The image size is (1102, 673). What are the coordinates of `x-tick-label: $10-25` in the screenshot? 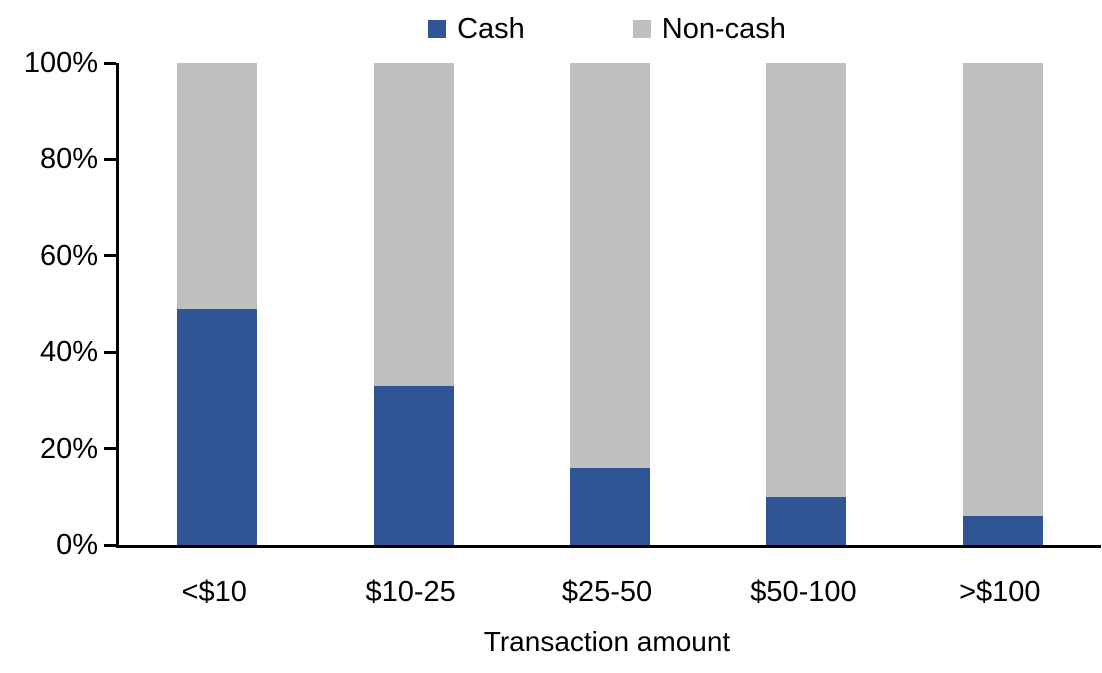 It's located at (410, 592).